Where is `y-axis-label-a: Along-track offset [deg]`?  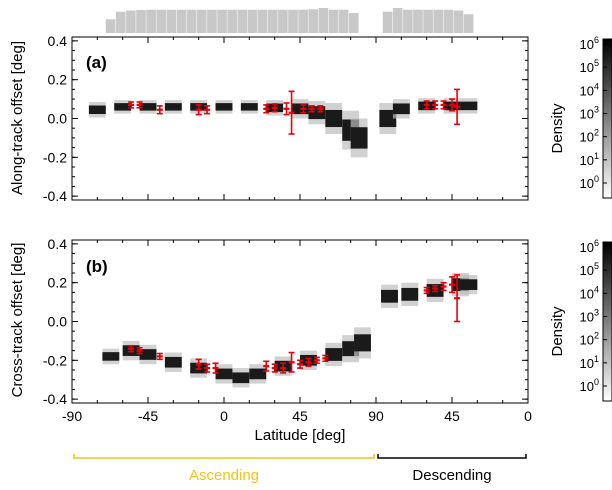 y-axis-label-a: Along-track offset [deg] is located at coordinates (17, 118).